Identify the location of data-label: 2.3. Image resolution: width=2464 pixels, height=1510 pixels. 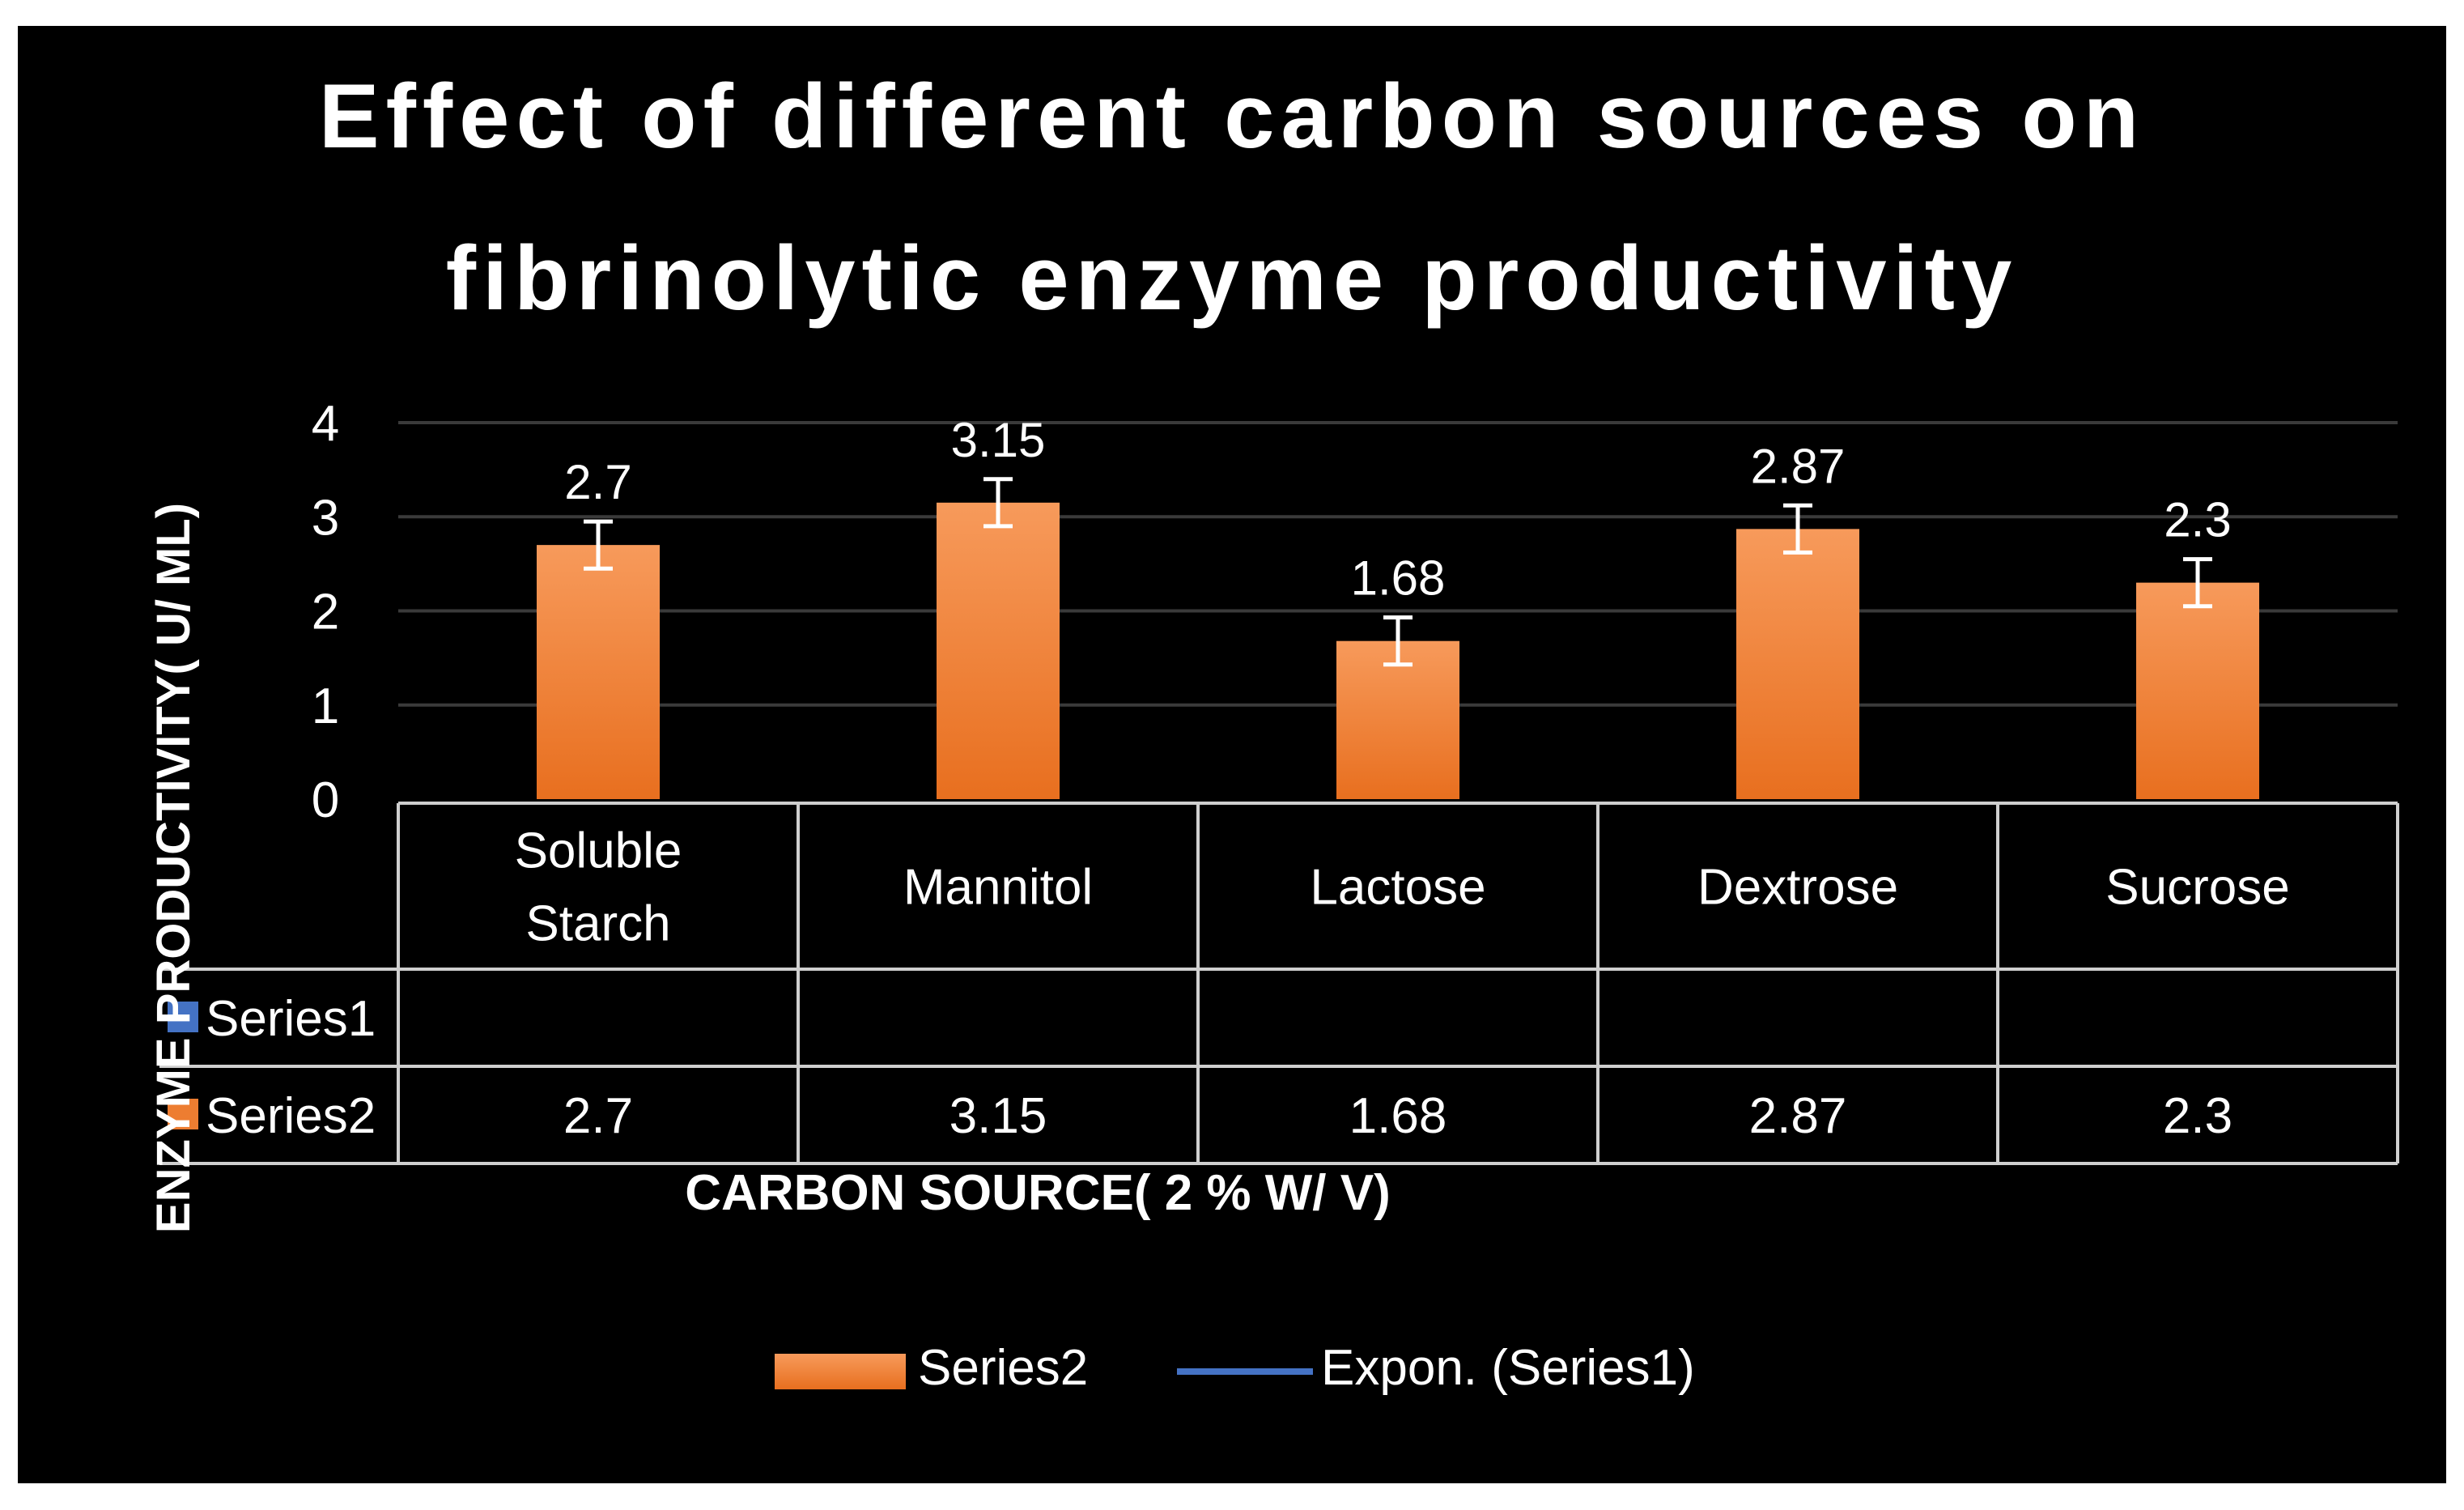
(2198, 520).